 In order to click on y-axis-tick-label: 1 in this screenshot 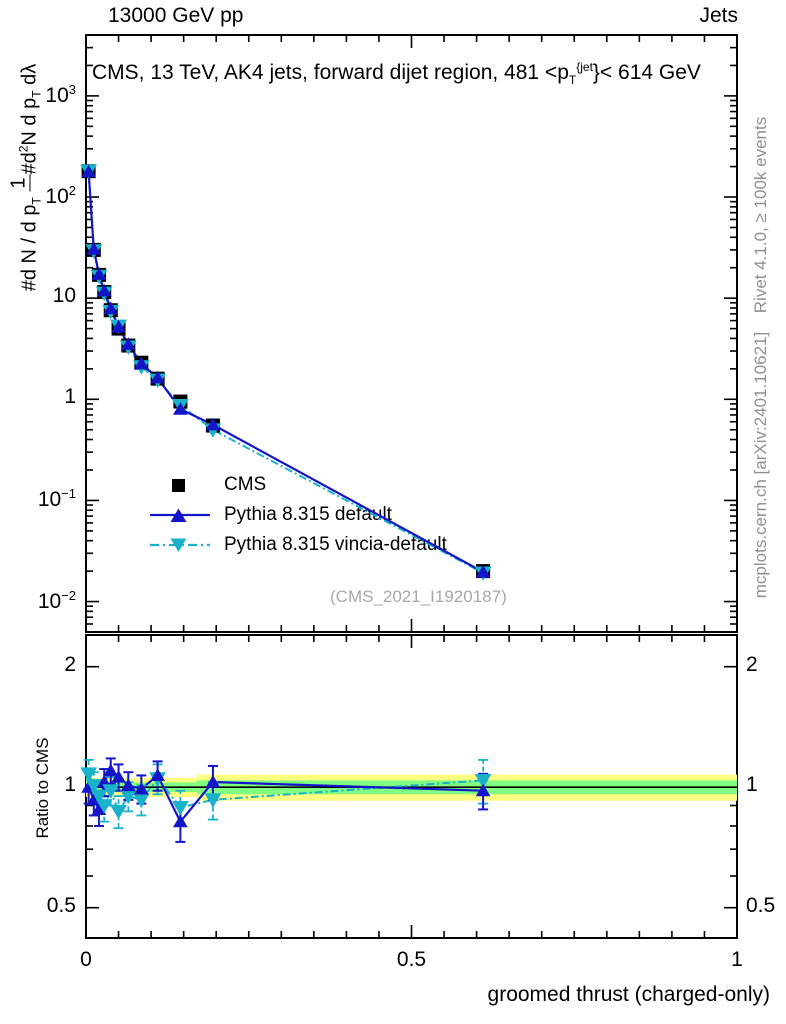, I will do `click(70, 397)`.